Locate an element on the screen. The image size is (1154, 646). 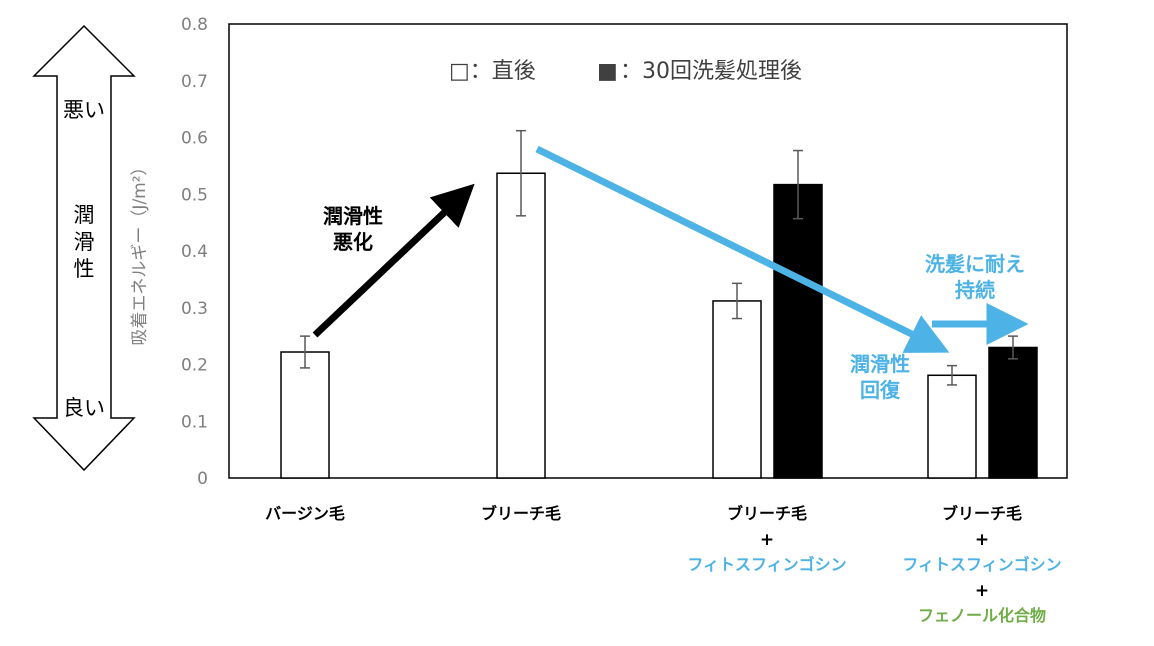
y-tick-label: 0 is located at coordinates (202, 479).